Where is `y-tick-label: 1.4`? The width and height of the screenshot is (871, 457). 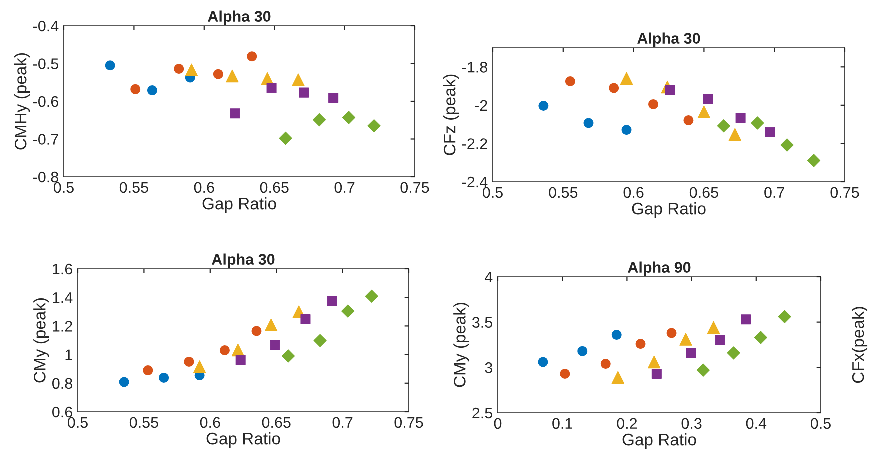
y-tick-label: 1.4 is located at coordinates (63, 298).